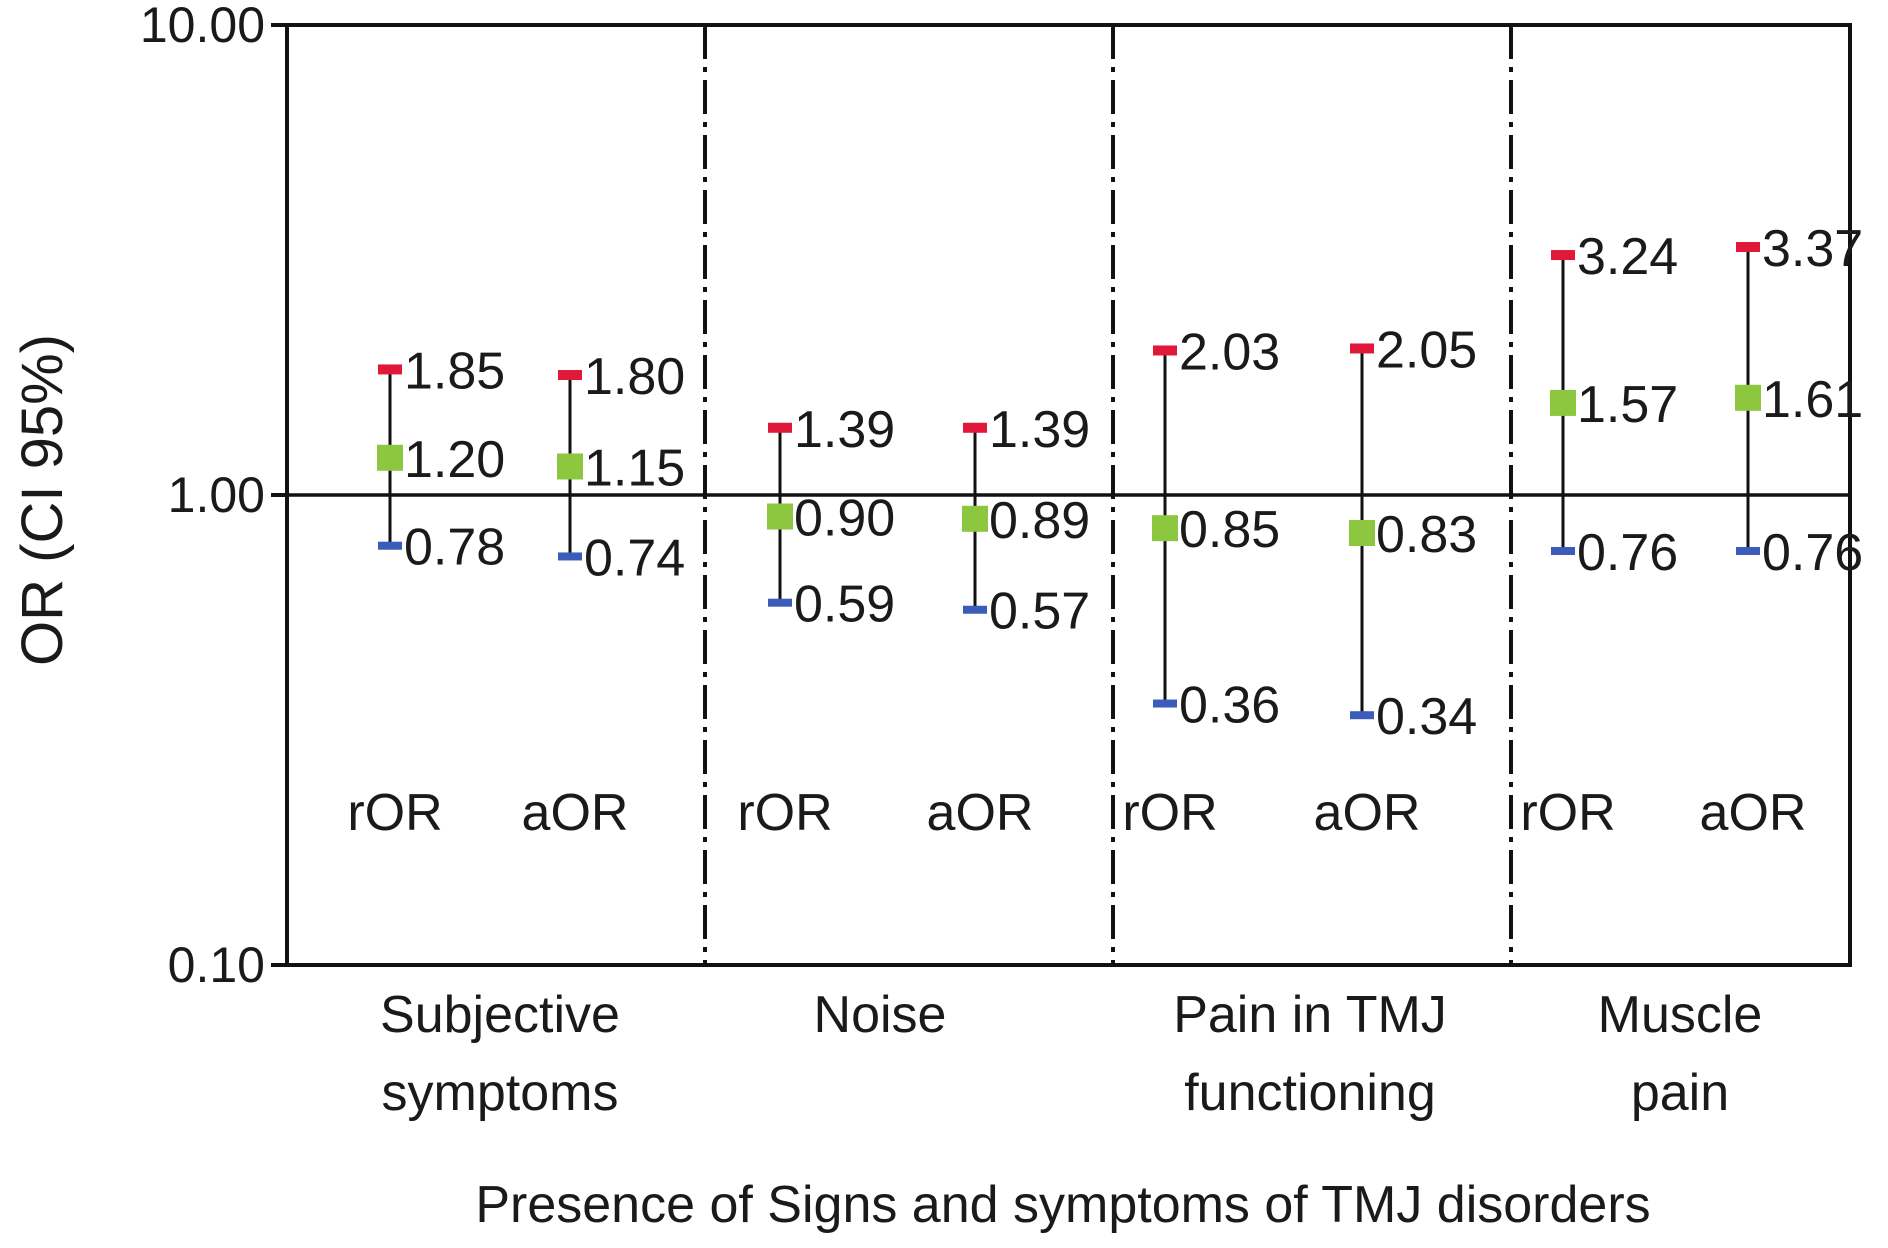 The height and width of the screenshot is (1248, 1888). I want to click on lower-ci-label: 0.78, so click(454, 548).